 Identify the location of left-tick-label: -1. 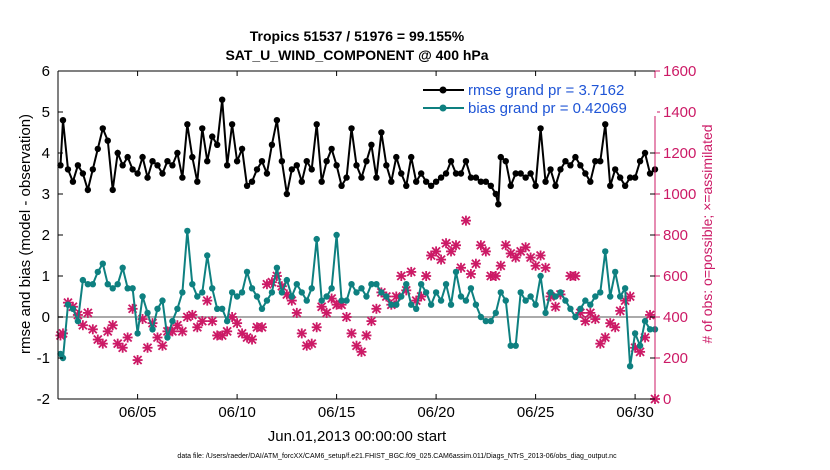
(43, 358).